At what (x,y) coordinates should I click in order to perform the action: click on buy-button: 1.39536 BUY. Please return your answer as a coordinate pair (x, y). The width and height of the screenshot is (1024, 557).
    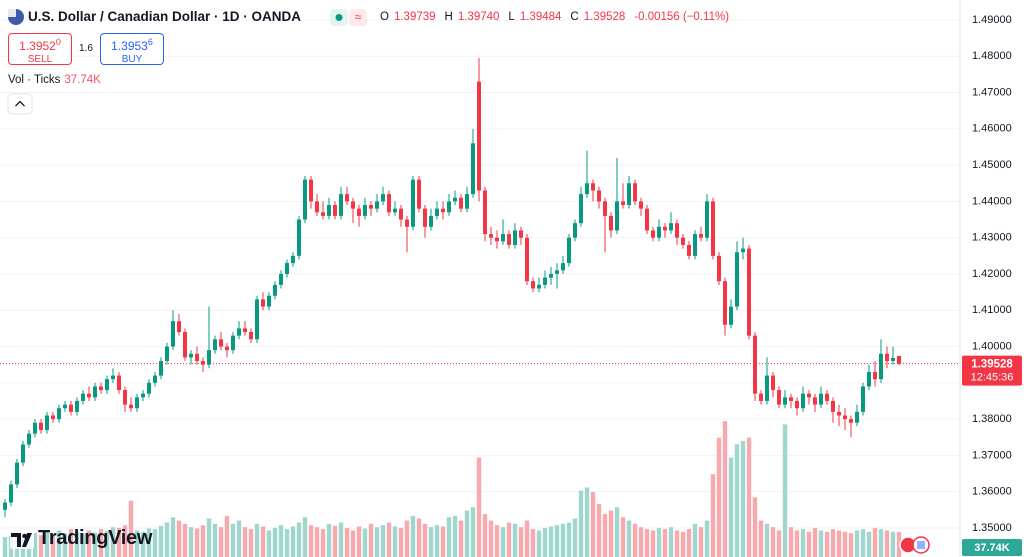
    Looking at the image, I should click on (132, 49).